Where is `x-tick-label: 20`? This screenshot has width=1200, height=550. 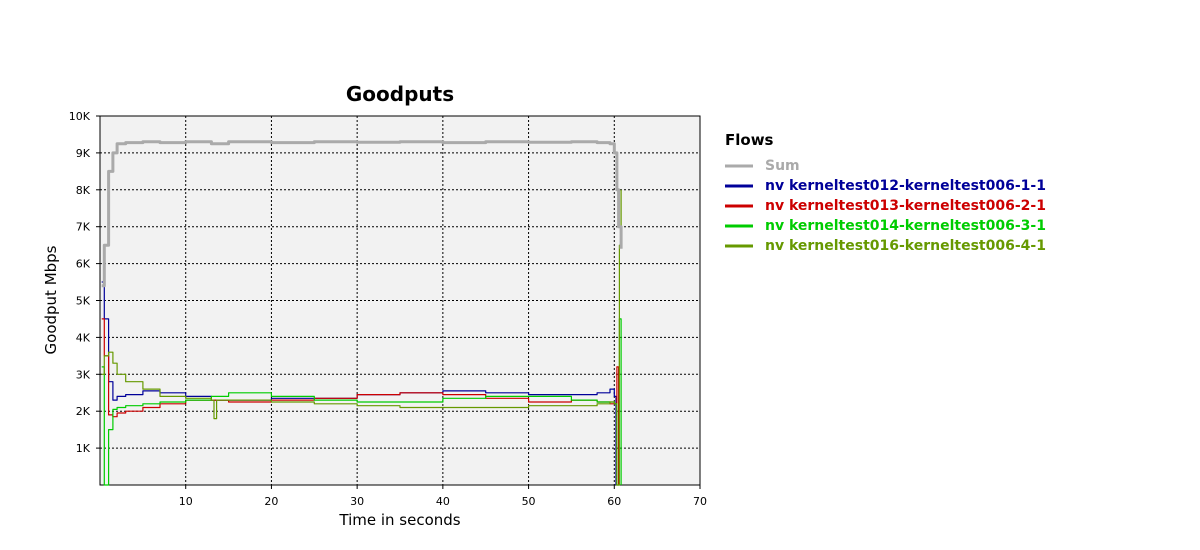
x-tick-label: 20 is located at coordinates (271, 501).